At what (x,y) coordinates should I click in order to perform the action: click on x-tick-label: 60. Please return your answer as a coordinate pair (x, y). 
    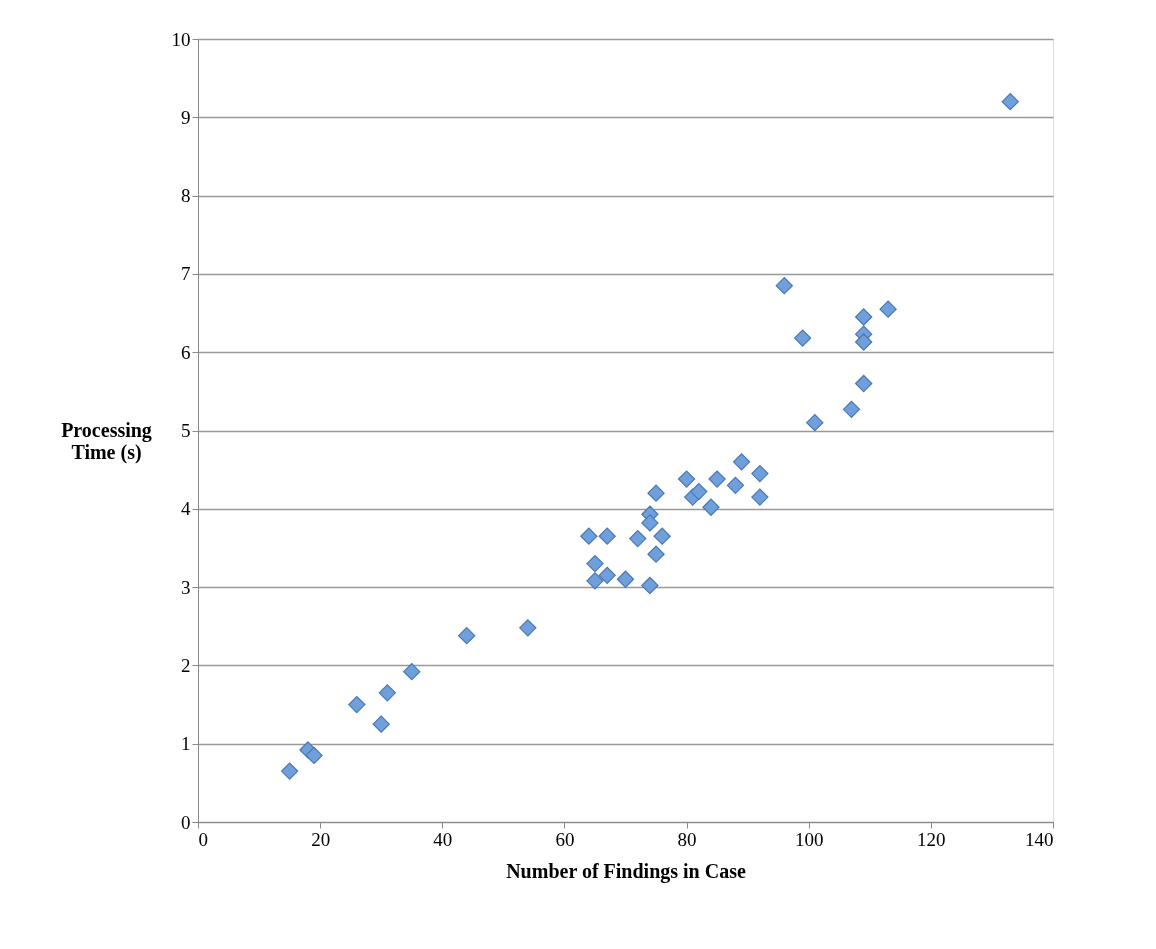
    Looking at the image, I should click on (565, 839).